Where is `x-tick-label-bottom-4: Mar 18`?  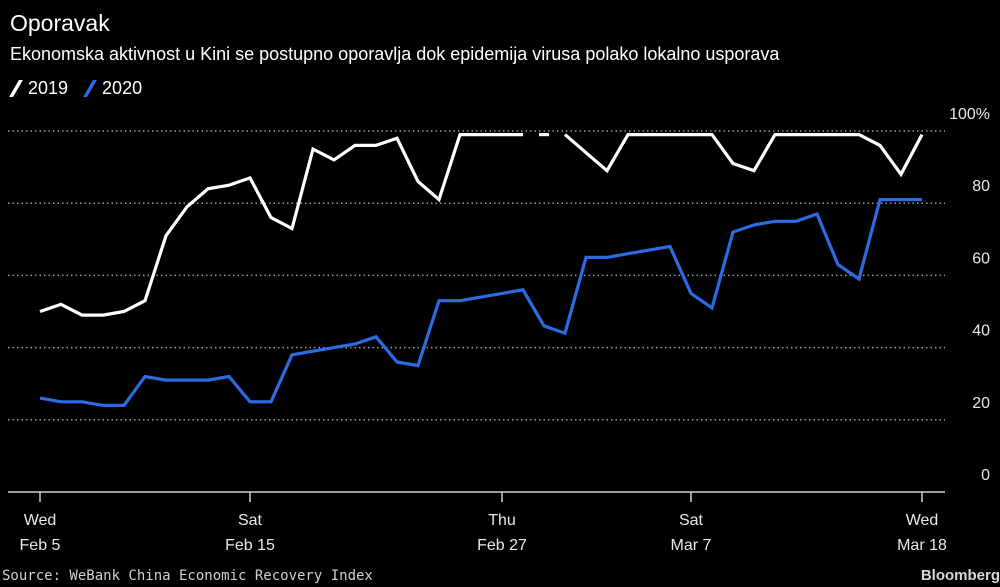
x-tick-label-bottom-4: Mar 18 is located at coordinates (922, 545).